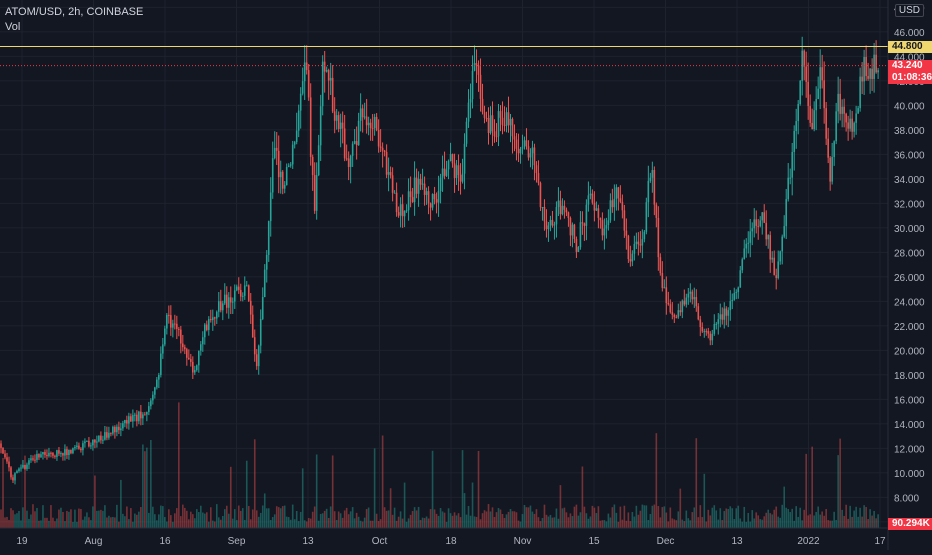 The height and width of the screenshot is (555, 932). Describe the element at coordinates (94, 541) in the screenshot. I see `x-tick-label: Aug` at that location.